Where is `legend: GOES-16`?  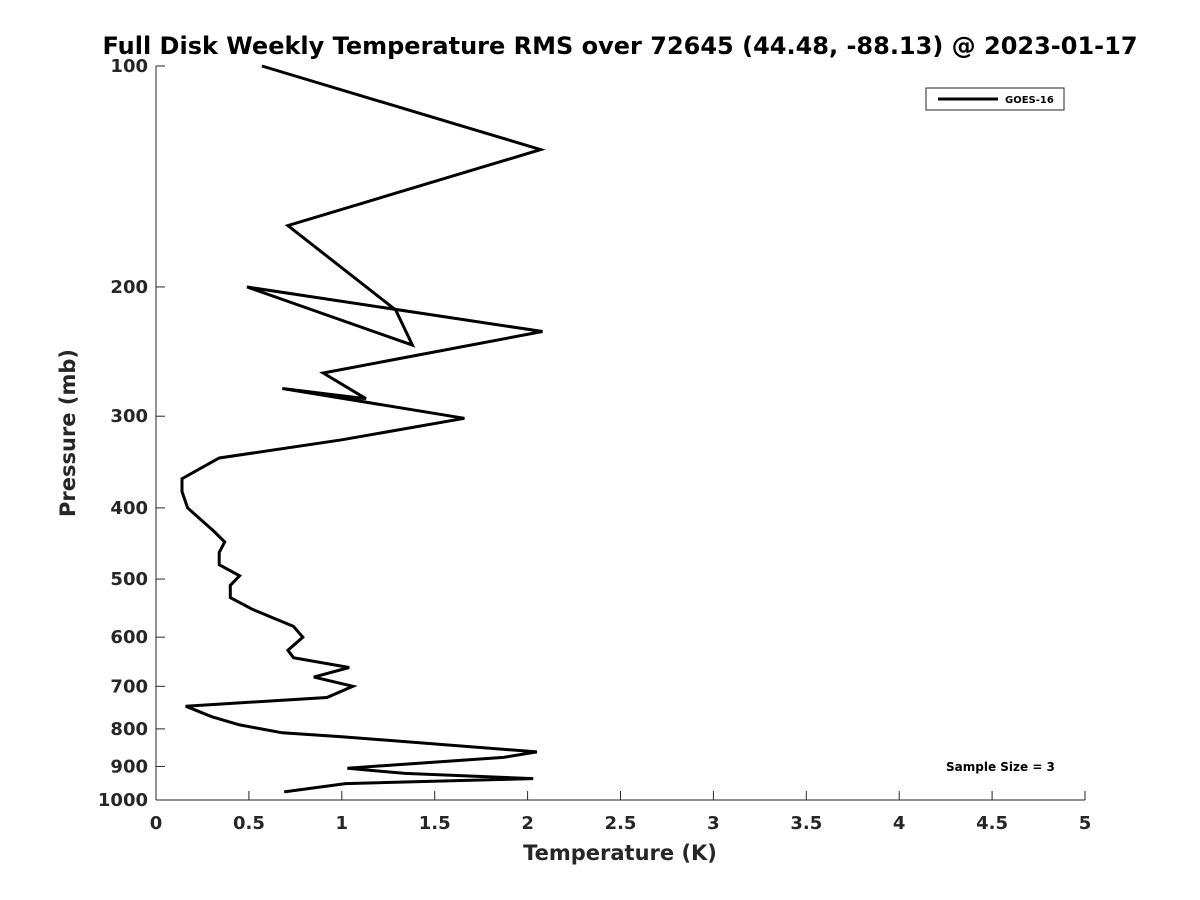 legend: GOES-16 is located at coordinates (995, 99).